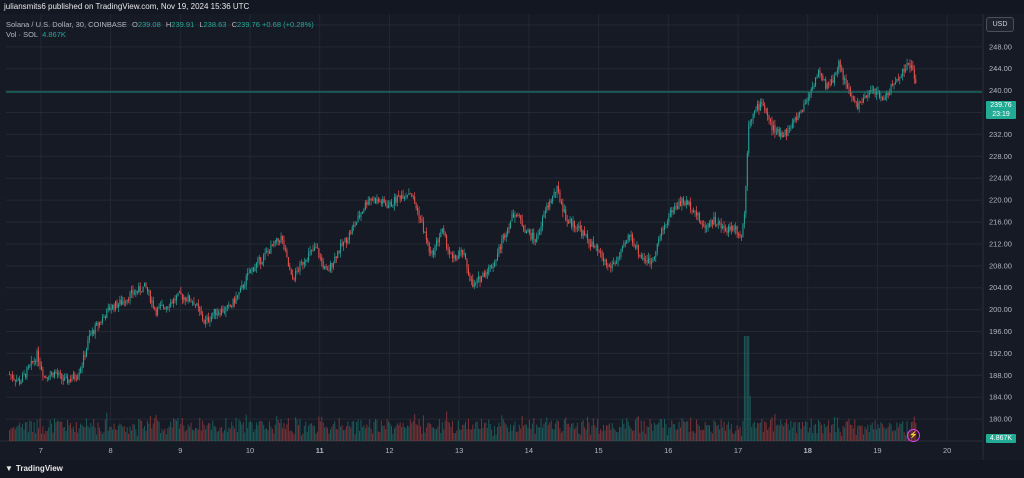 The height and width of the screenshot is (478, 1024). What do you see at coordinates (1000, 24) in the screenshot?
I see `currency-button: USD` at bounding box center [1000, 24].